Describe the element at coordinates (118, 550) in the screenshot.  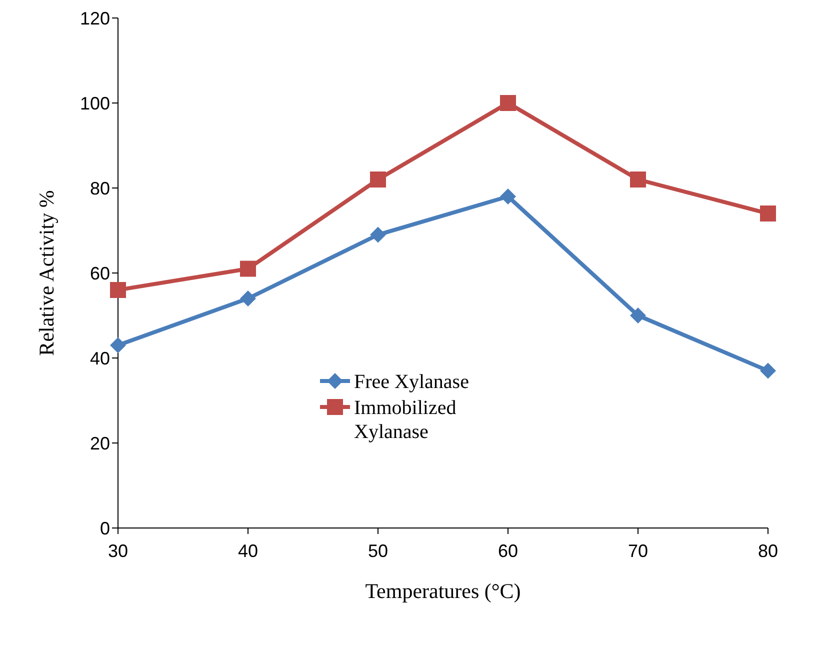
I see `x-tick-label: 30` at that location.